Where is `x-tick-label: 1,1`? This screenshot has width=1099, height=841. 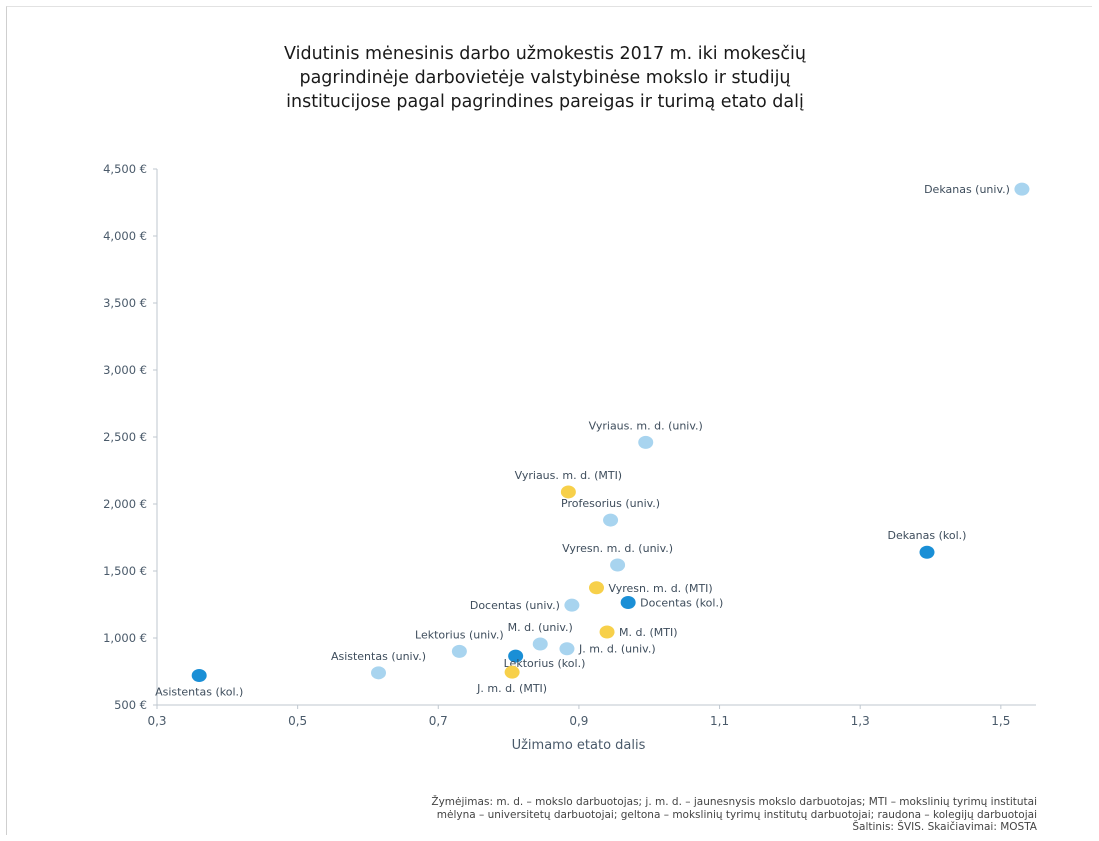
x-tick-label: 1,1 is located at coordinates (719, 721).